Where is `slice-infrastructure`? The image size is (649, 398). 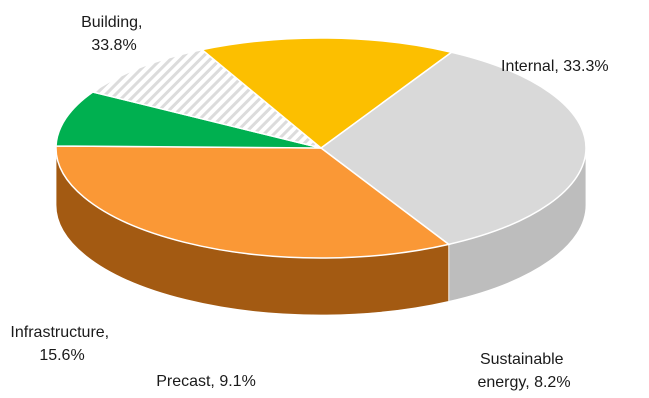
slice-infrastructure is located at coordinates (327, 93).